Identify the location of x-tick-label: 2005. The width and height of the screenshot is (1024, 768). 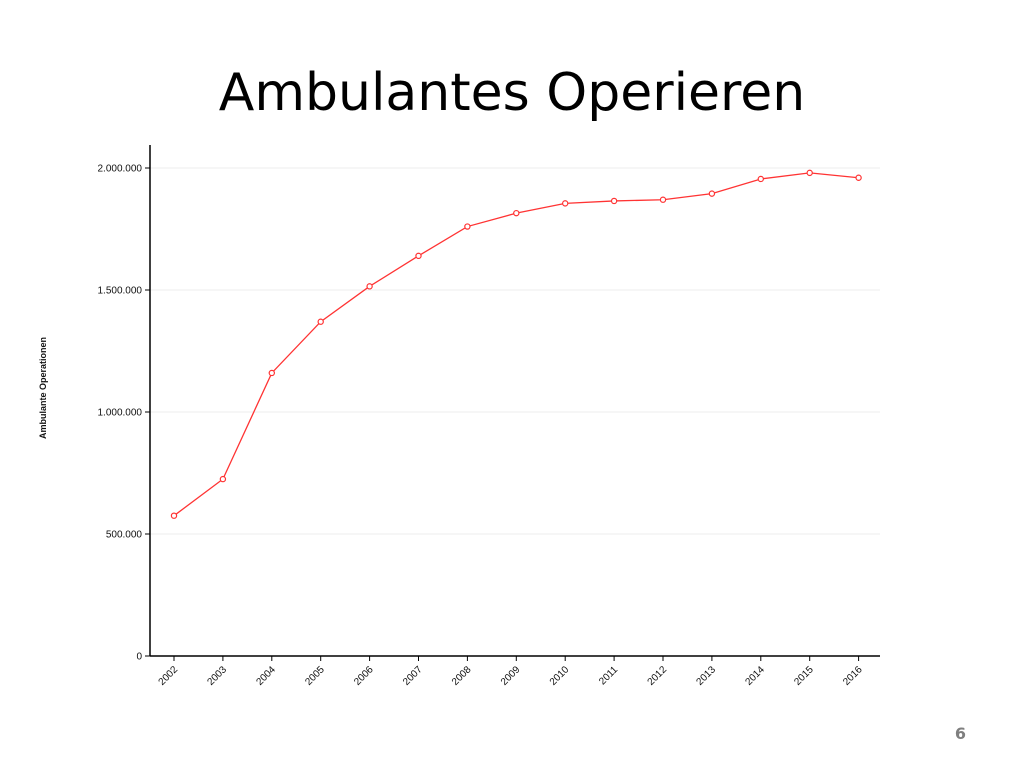
(315, 676).